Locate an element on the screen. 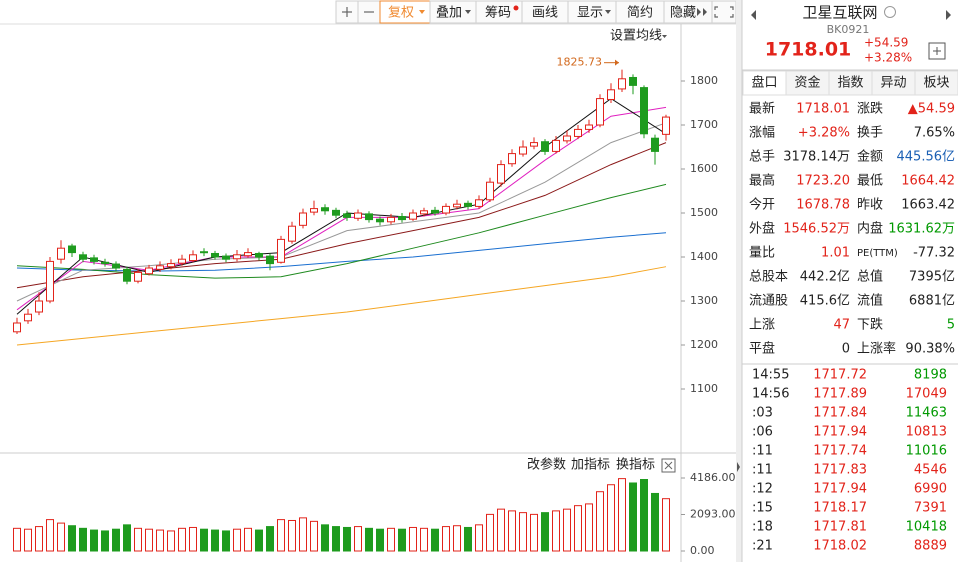 This screenshot has height=562, width=958. splitter is located at coordinates (739, 281).